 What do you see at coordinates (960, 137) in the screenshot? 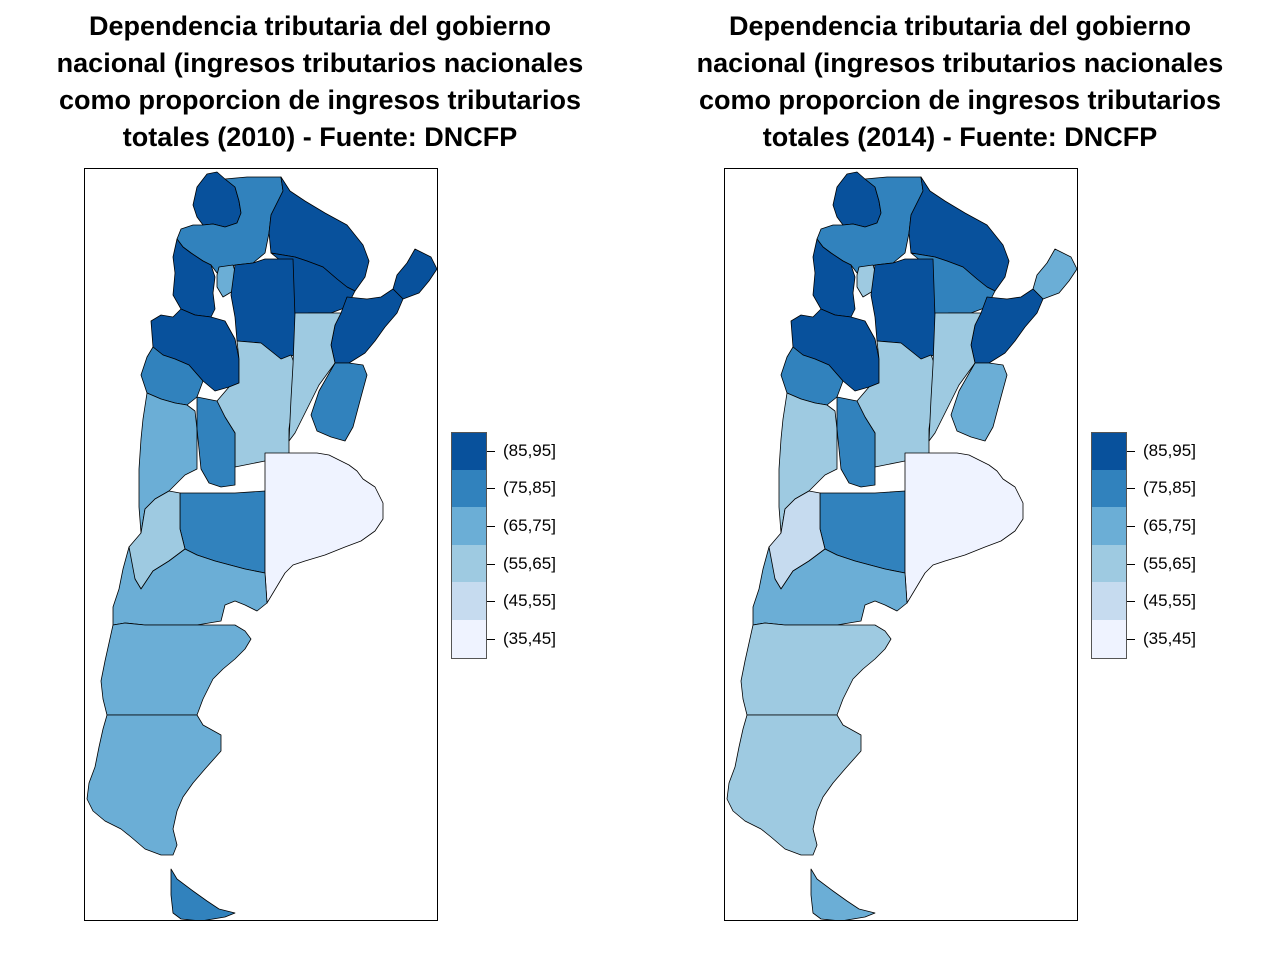
I see `title-line: totales (2014) - Fuente: DNCFP` at bounding box center [960, 137].